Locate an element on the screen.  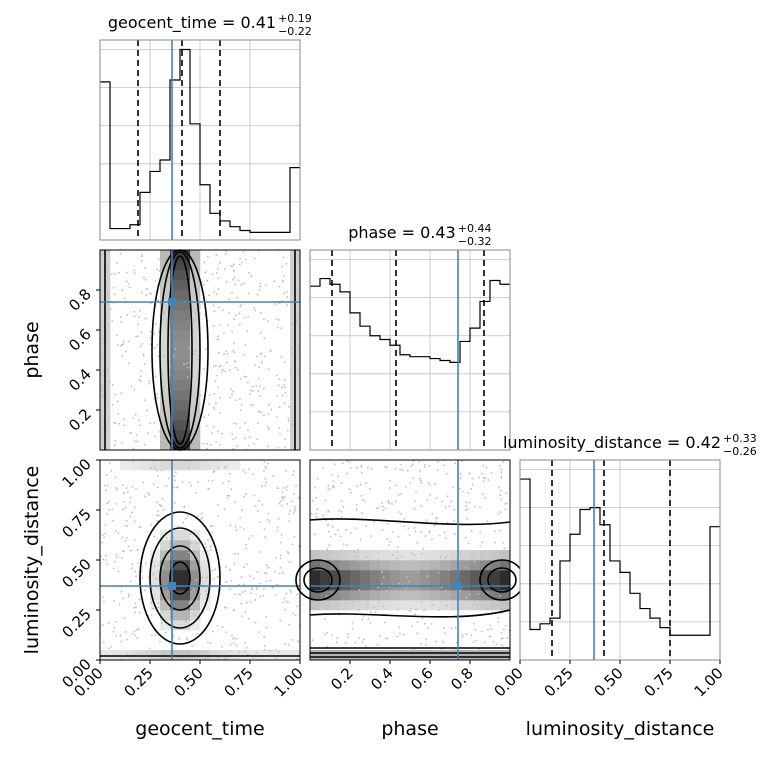
panel-background is located at coordinates (410, 350).